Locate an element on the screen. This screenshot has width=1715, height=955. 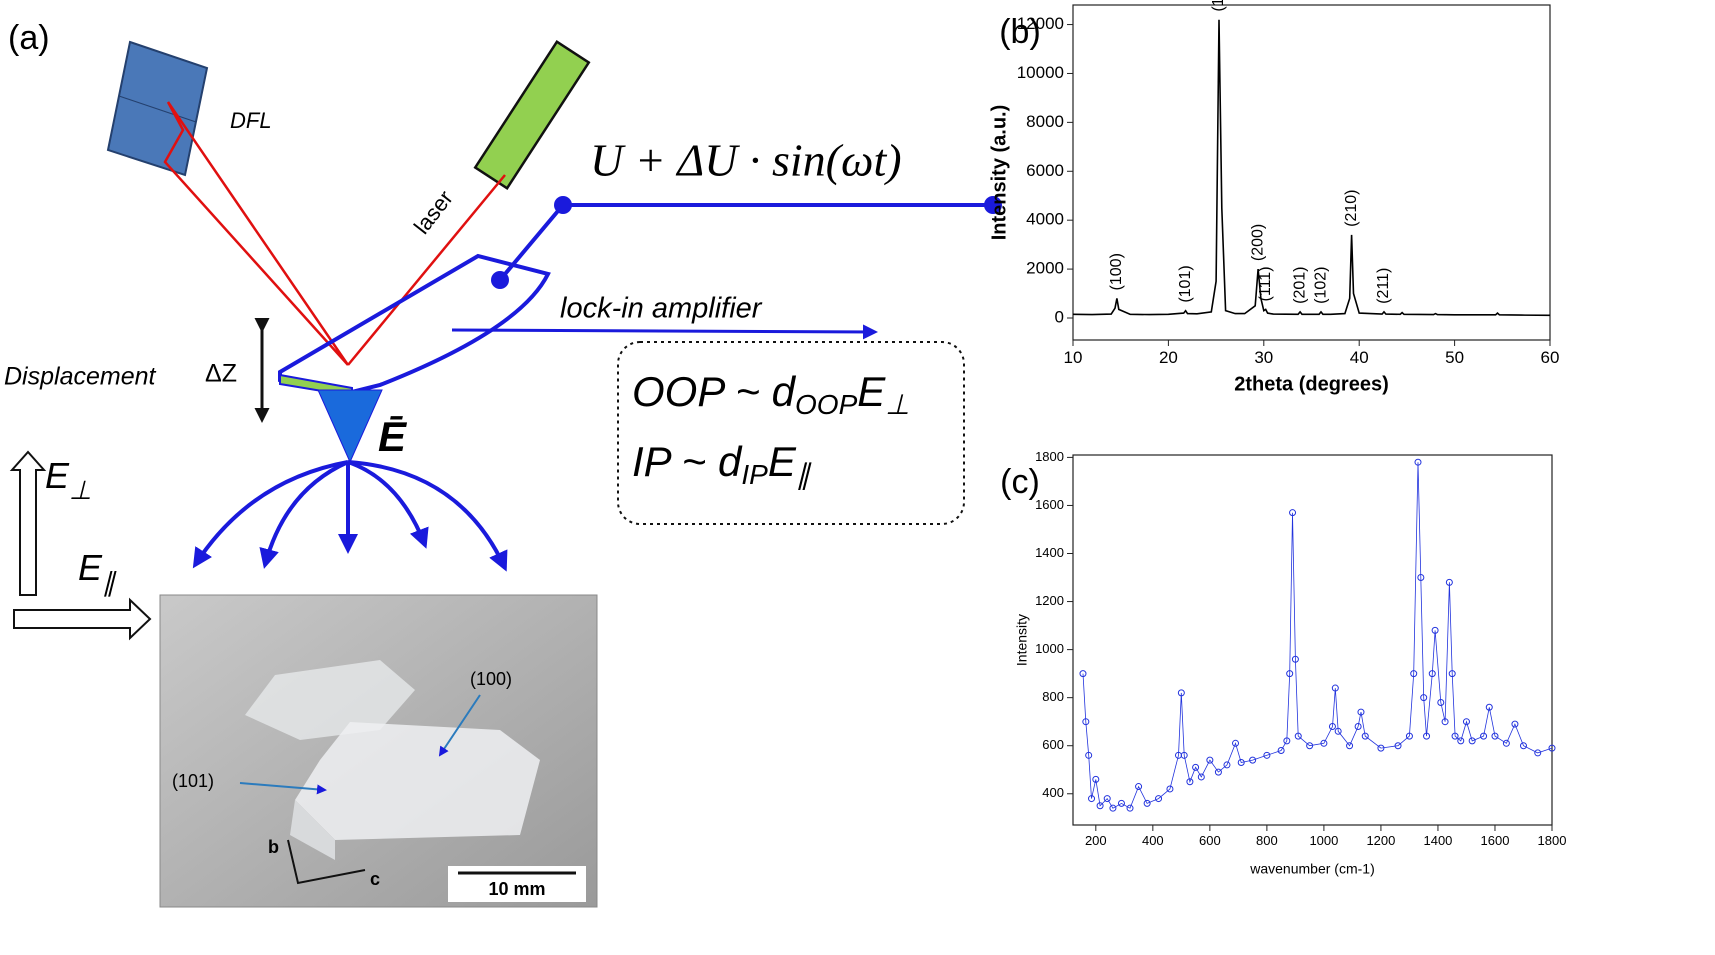
peak-label: (110) is located at coordinates (1218, 6).